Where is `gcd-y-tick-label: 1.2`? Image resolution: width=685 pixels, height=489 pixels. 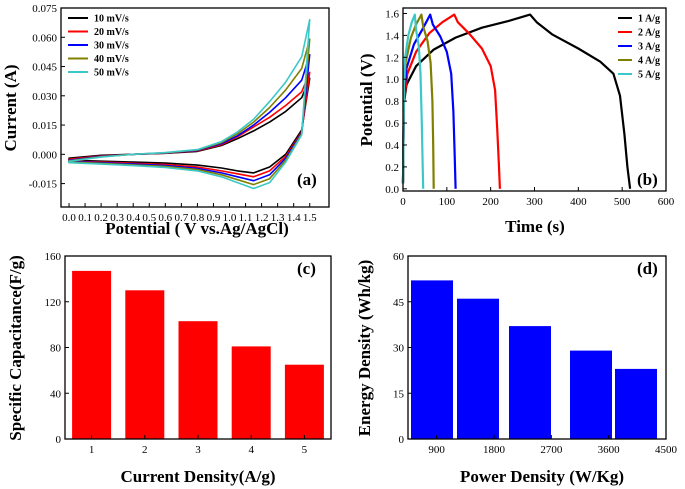 gcd-y-tick-label: 1.2 is located at coordinates (392, 58).